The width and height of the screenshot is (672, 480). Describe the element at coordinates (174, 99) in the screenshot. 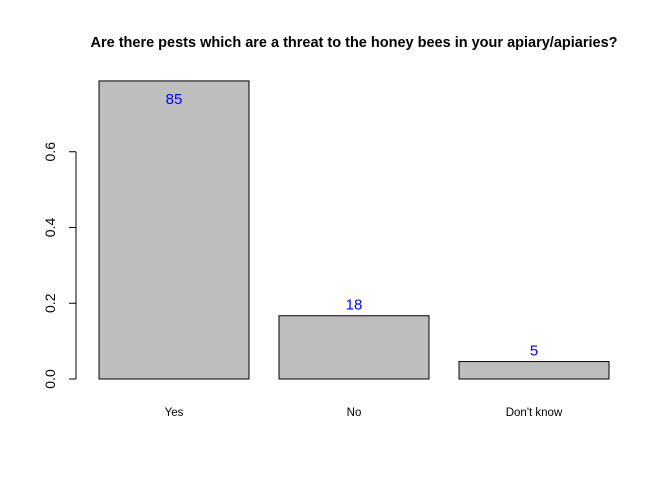

I see `bar-count-label: 85` at that location.